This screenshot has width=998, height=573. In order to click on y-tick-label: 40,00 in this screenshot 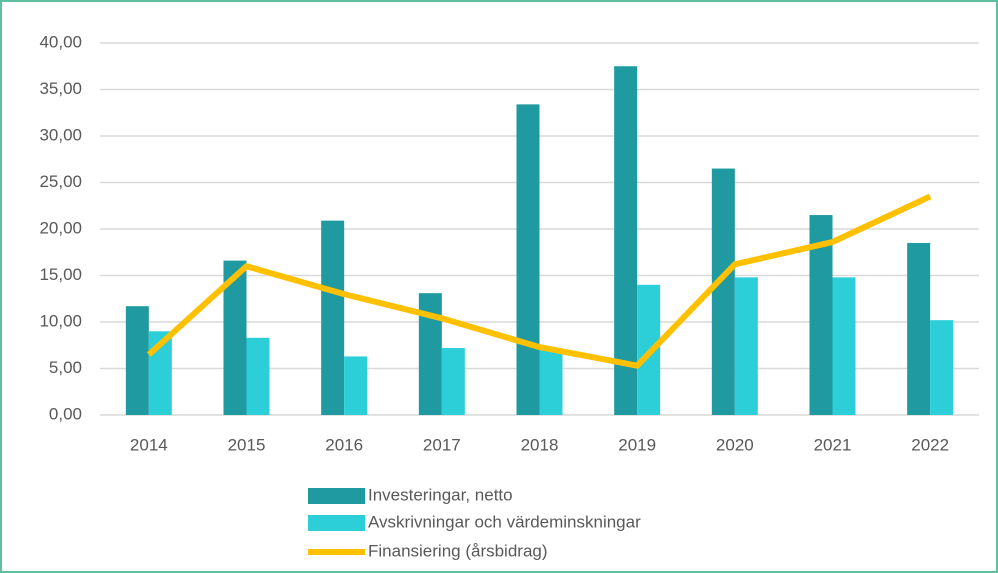, I will do `click(60, 41)`.